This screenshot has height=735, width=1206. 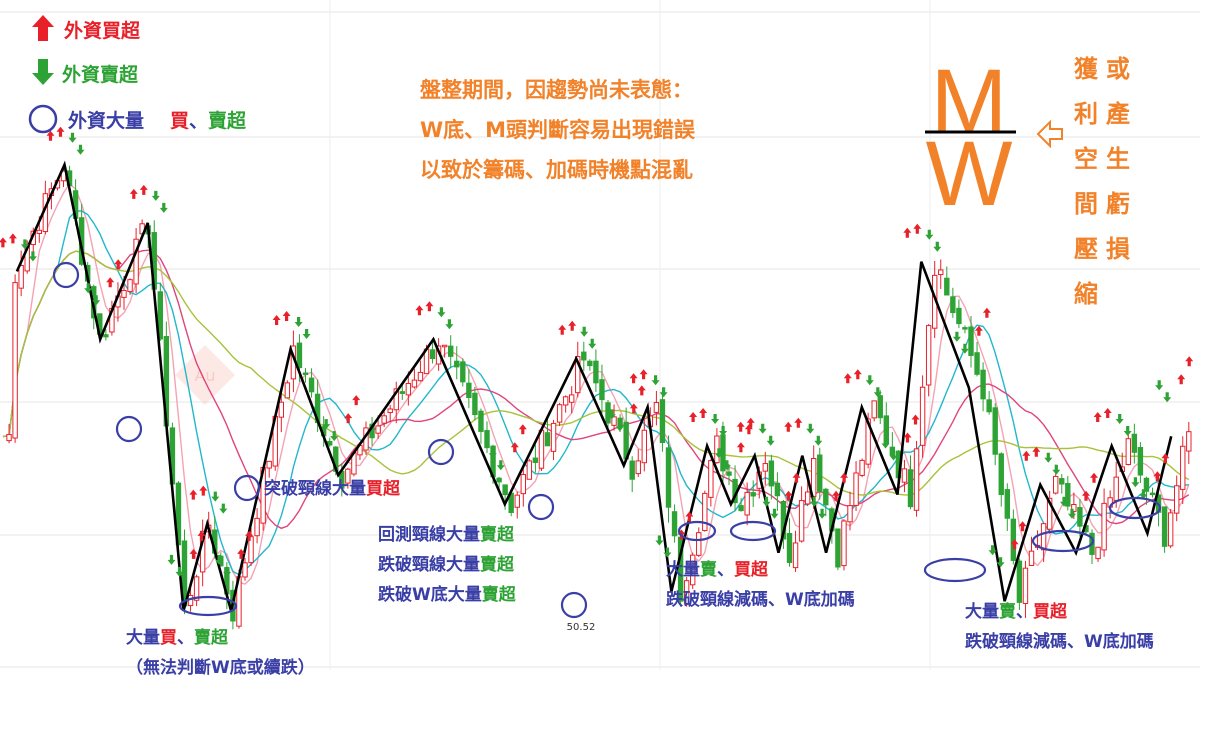 What do you see at coordinates (1118, 249) in the screenshot?
I see `side-char: 損` at bounding box center [1118, 249].